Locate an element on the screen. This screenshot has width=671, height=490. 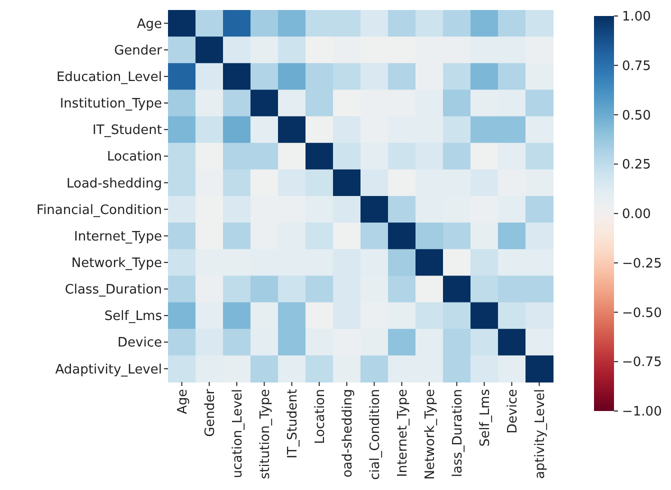
y-tick-label: Class_Duration is located at coordinates (113, 290).